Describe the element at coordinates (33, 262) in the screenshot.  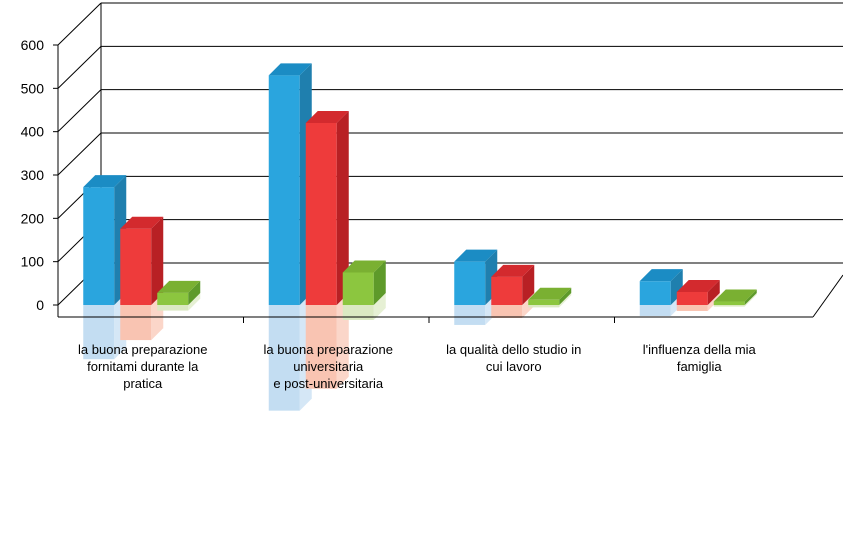
I see `y-tick-label: 100` at that location.